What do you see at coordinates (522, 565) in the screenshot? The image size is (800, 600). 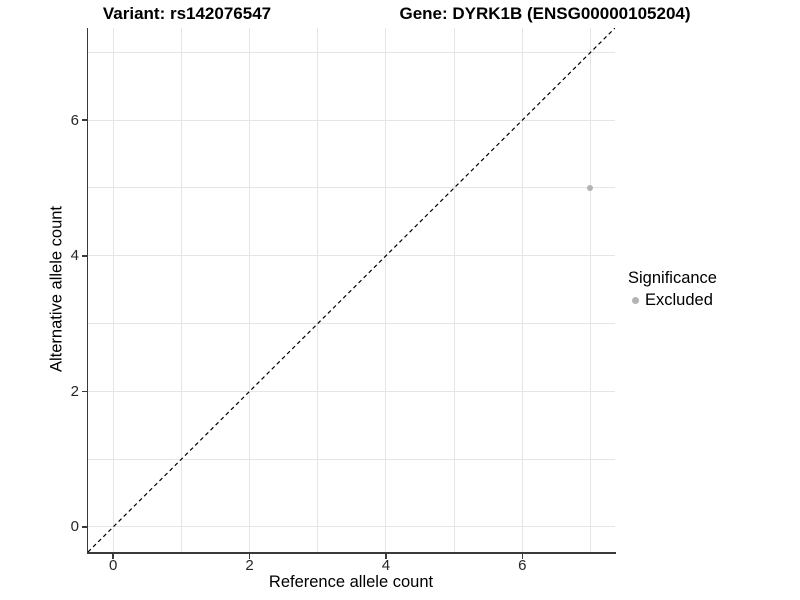 I see `x-tick-label: 6` at bounding box center [522, 565].